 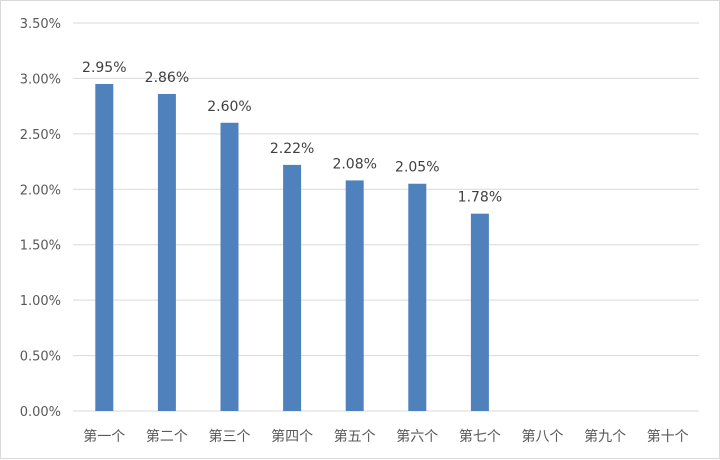 I want to click on y-tick-label: 2.00%, so click(x=40, y=190).